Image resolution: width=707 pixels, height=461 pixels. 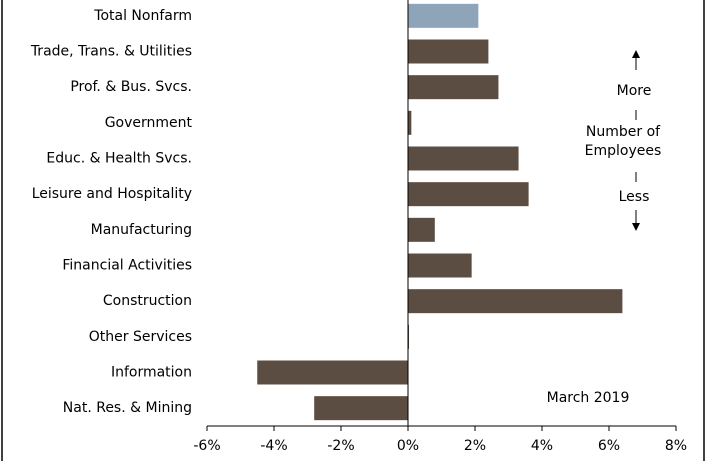 What do you see at coordinates (676, 446) in the screenshot?
I see `x-tick-label: 8%` at bounding box center [676, 446].